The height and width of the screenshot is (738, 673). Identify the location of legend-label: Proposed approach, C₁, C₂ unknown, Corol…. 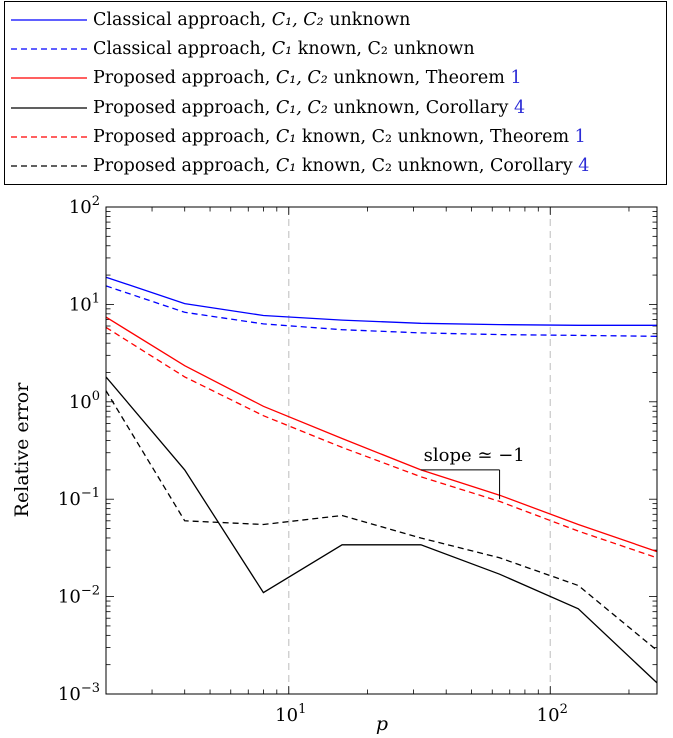
(309, 107).